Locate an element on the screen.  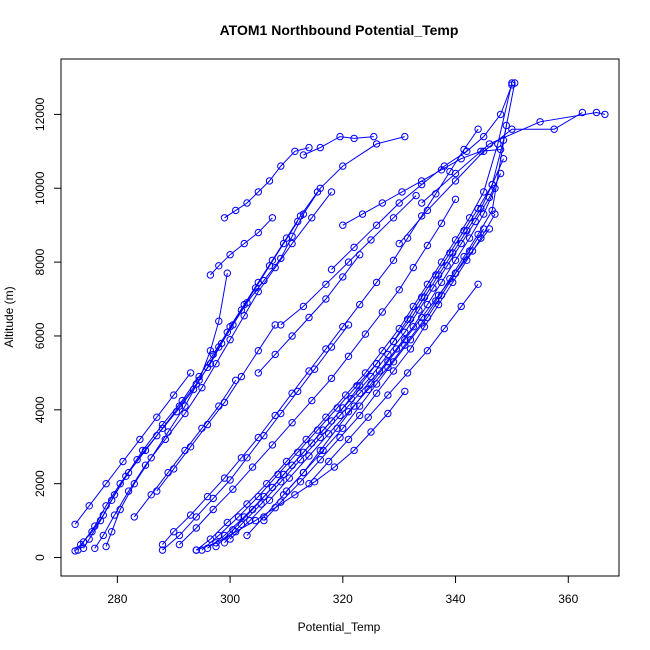
x-tick-label: 340 is located at coordinates (456, 599).